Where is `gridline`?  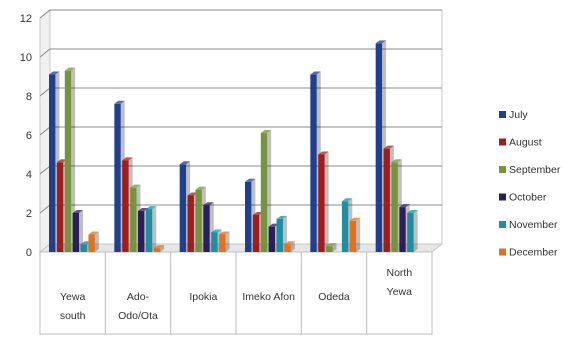 gridline is located at coordinates (240, 14).